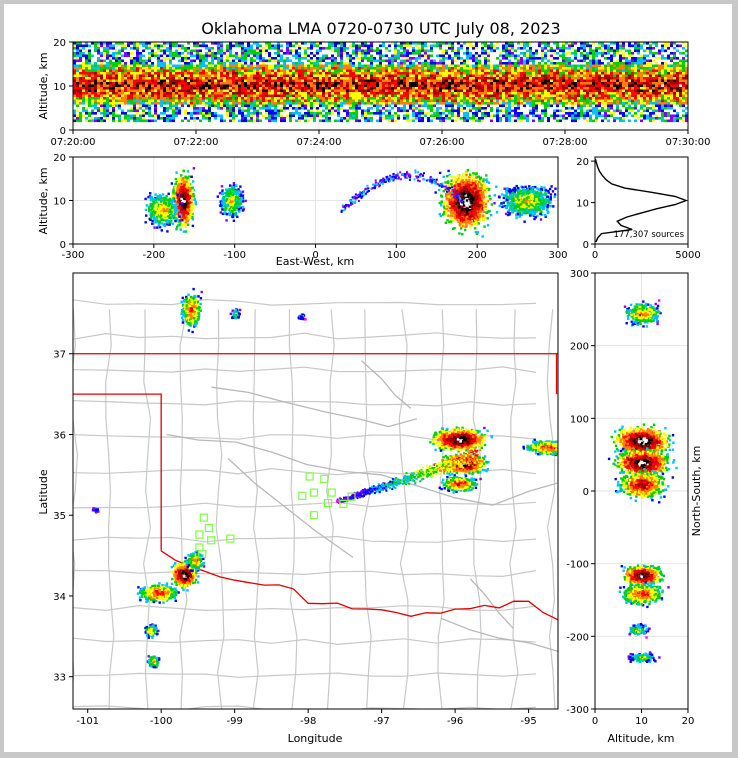  What do you see at coordinates (73, 142) in the screenshot?
I see `time-tick-label: 07:20:00` at bounding box center [73, 142].